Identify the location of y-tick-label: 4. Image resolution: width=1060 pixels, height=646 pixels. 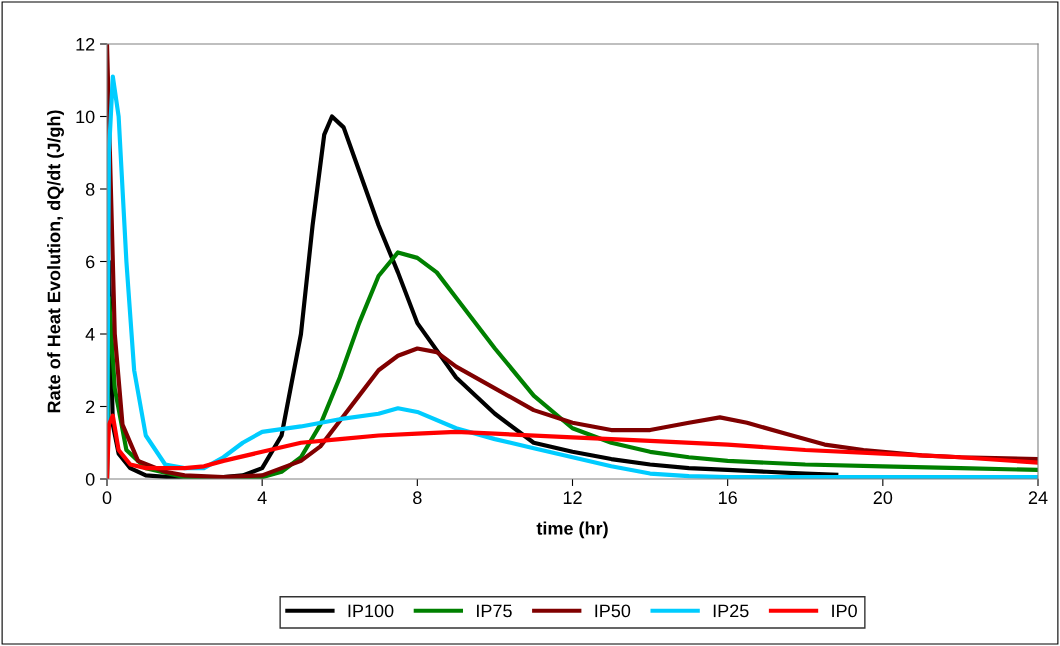
(90, 334).